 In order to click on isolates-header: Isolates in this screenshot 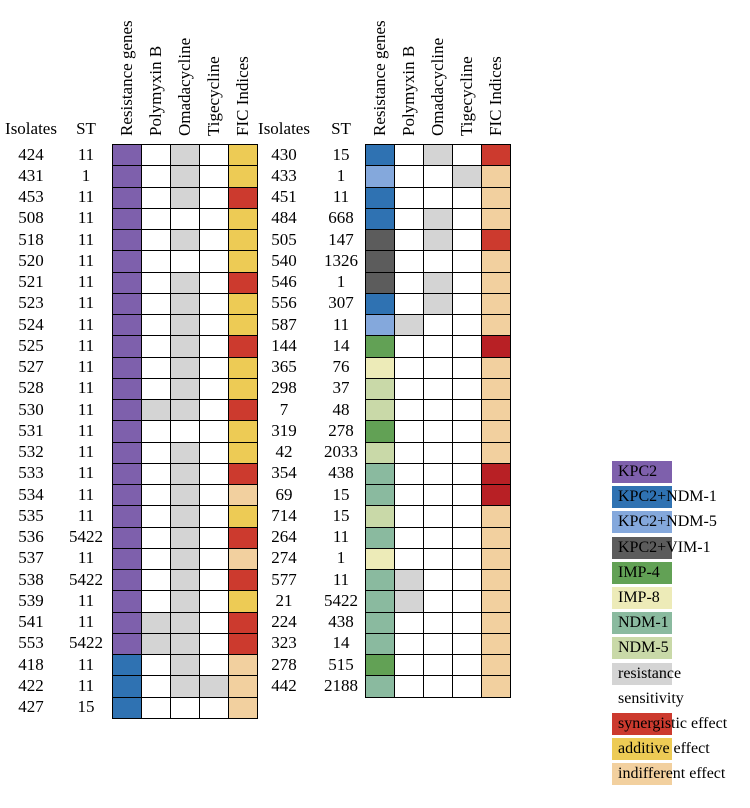, I will do `click(31, 128)`.